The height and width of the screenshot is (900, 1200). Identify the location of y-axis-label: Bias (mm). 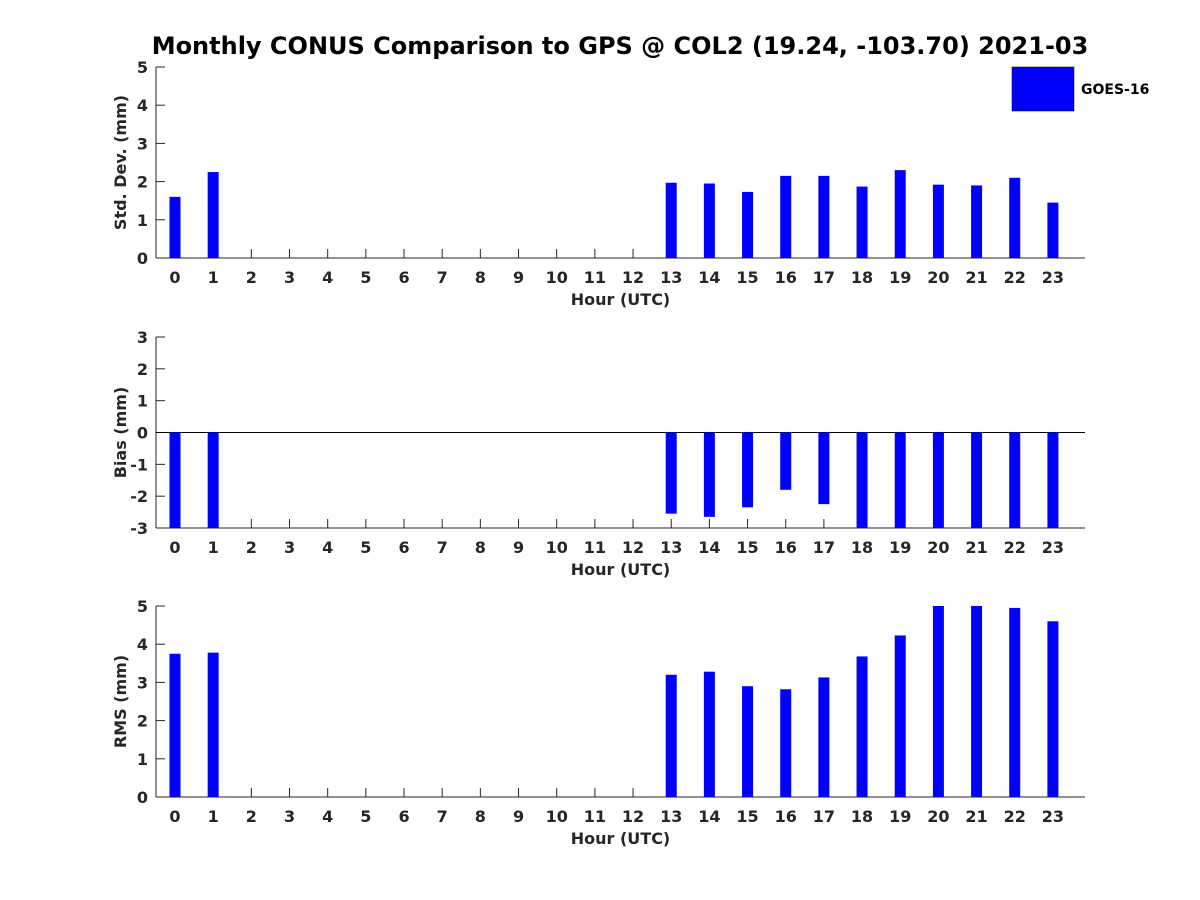
(120, 433).